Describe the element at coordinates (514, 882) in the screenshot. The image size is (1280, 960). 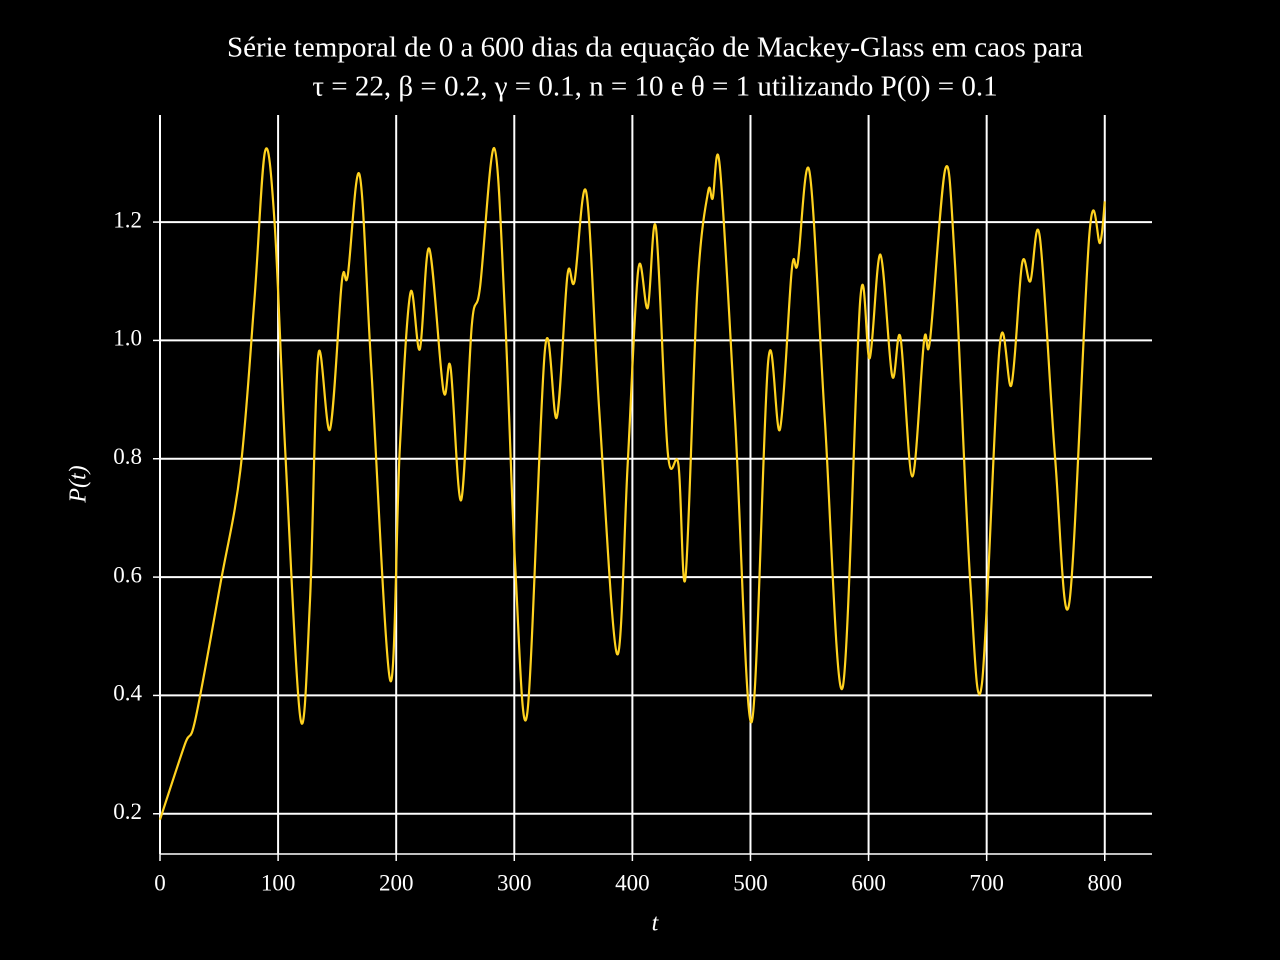
I see `x-tick-label: 300` at that location.